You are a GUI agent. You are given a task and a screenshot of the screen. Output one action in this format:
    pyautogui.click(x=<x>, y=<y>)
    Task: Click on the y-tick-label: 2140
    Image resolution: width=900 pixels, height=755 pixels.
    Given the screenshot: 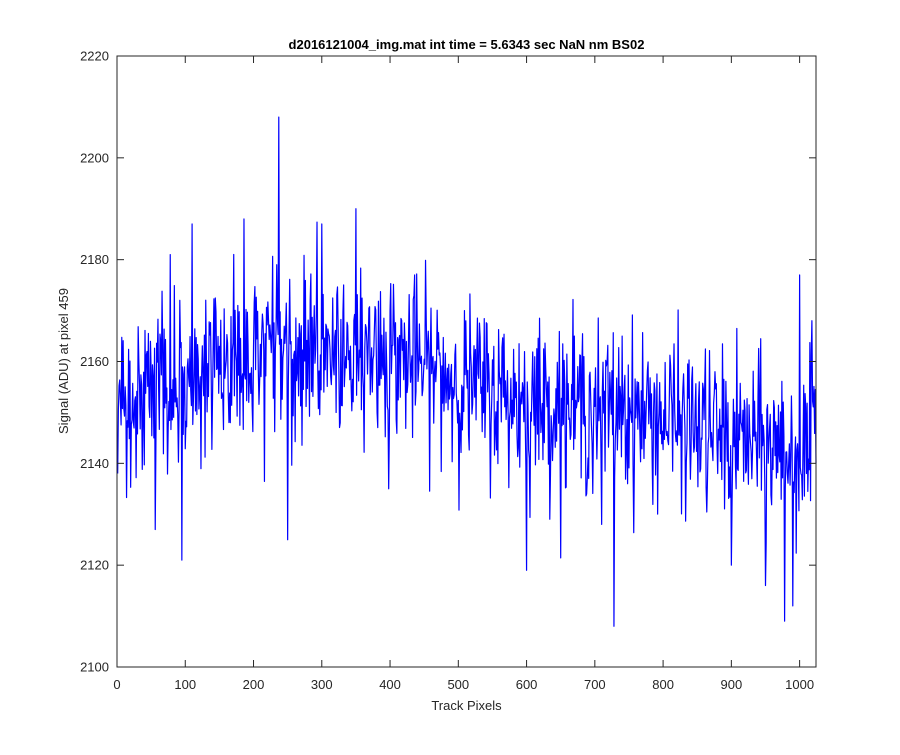 What is the action you would take?
    pyautogui.click(x=94, y=463)
    